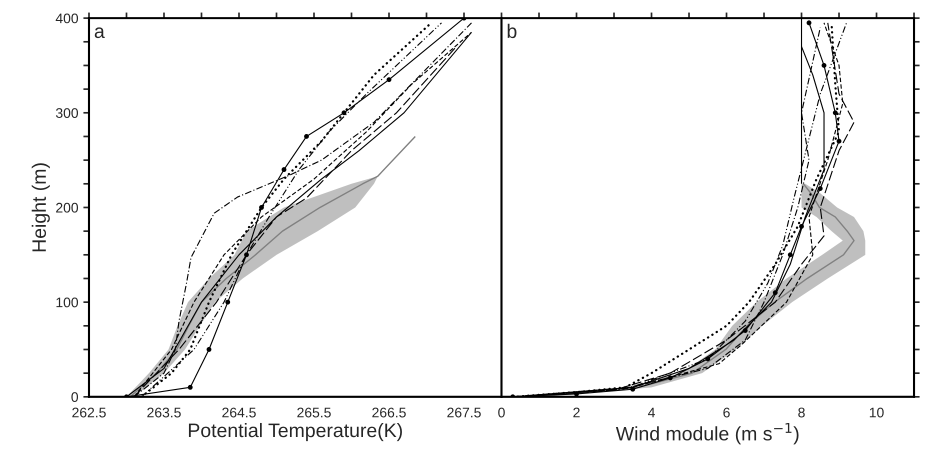  I want to click on annotation: a, so click(99, 32).